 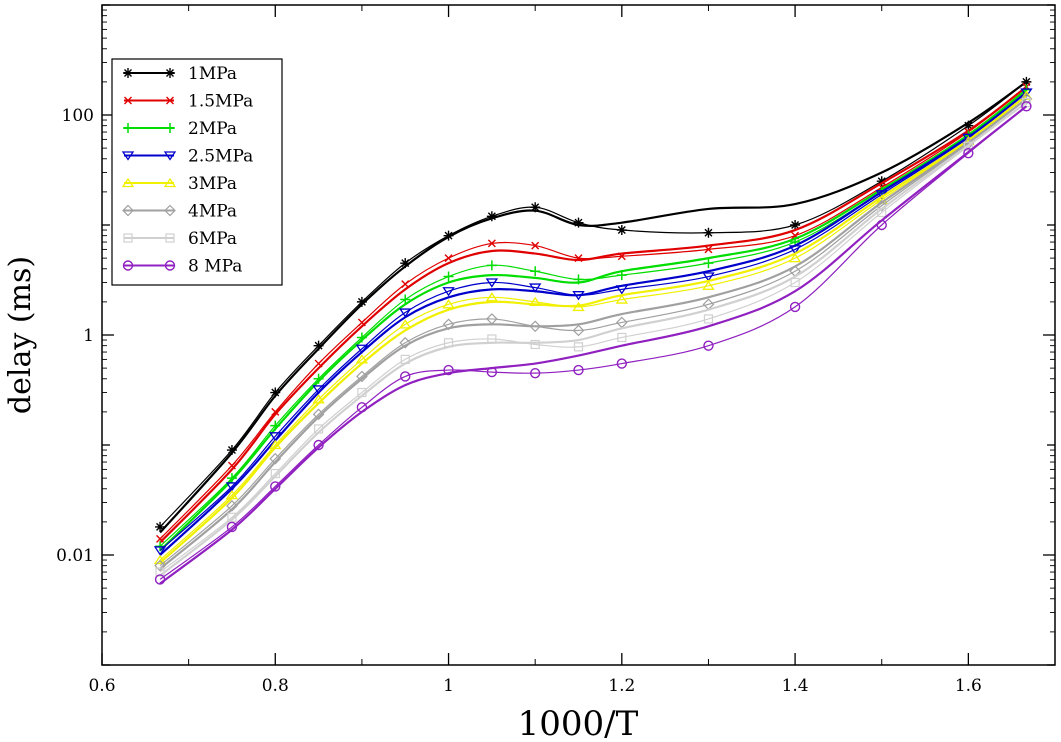 What do you see at coordinates (101, 686) in the screenshot?
I see `x-tick-label: 0.6` at bounding box center [101, 686].